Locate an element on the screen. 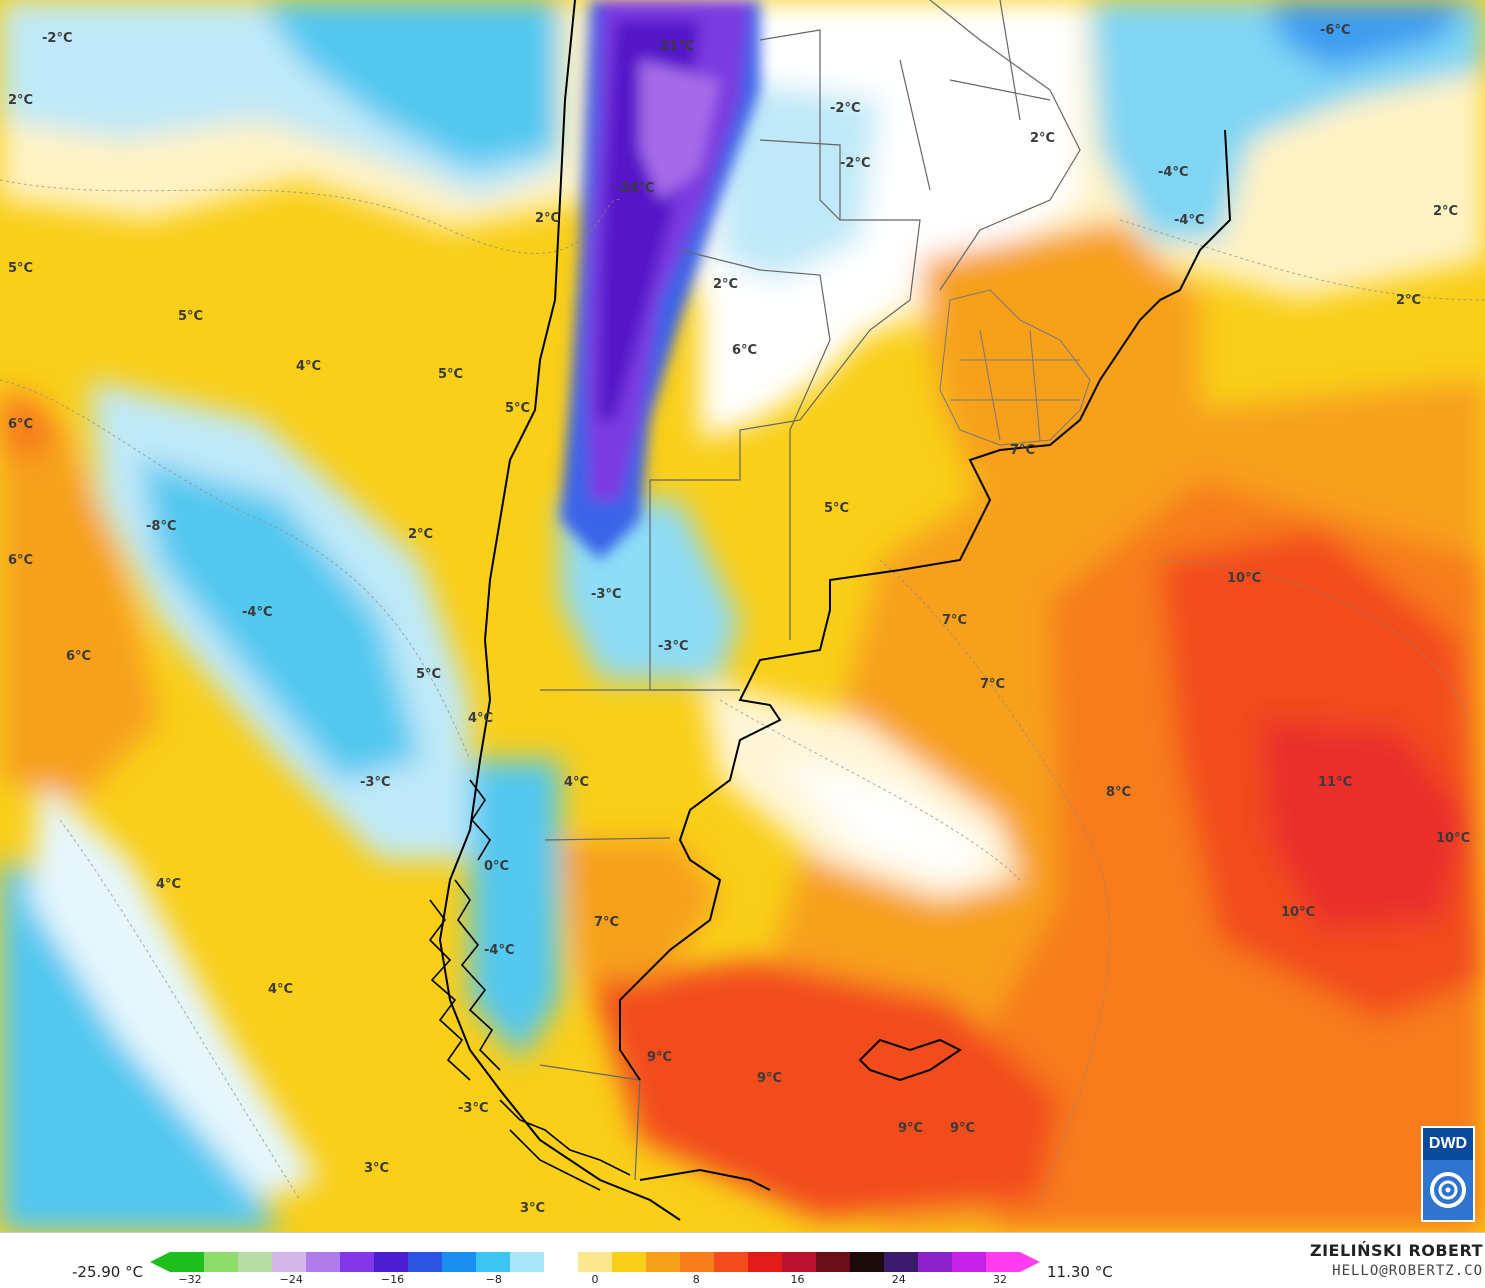 The width and height of the screenshot is (1485, 1288). scale-arrow-right is located at coordinates (1030, 1262).